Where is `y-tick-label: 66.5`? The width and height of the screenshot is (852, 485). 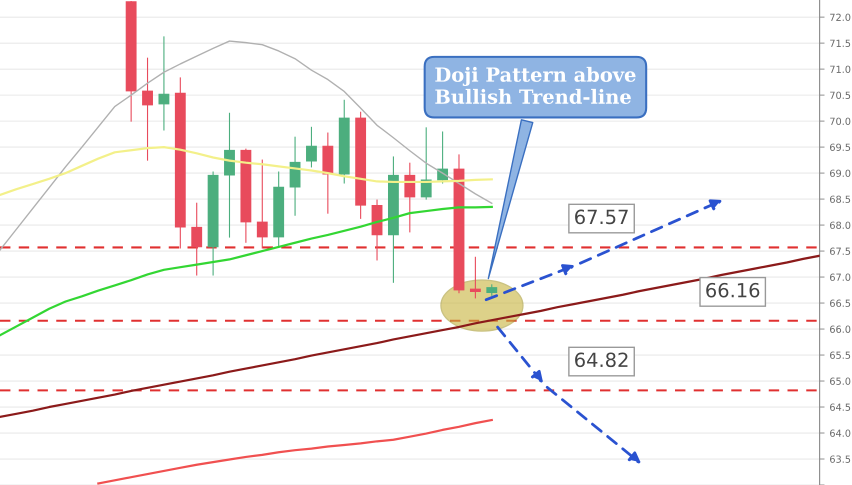 y-tick-label: 66.5 is located at coordinates (840, 303).